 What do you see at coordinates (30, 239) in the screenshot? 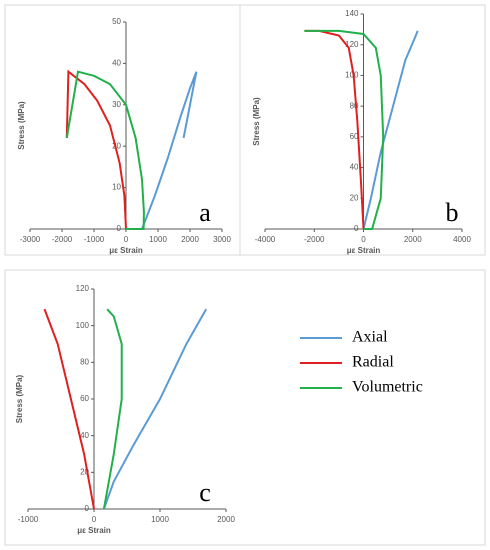
I see `x-tick-label: -3000` at bounding box center [30, 239].